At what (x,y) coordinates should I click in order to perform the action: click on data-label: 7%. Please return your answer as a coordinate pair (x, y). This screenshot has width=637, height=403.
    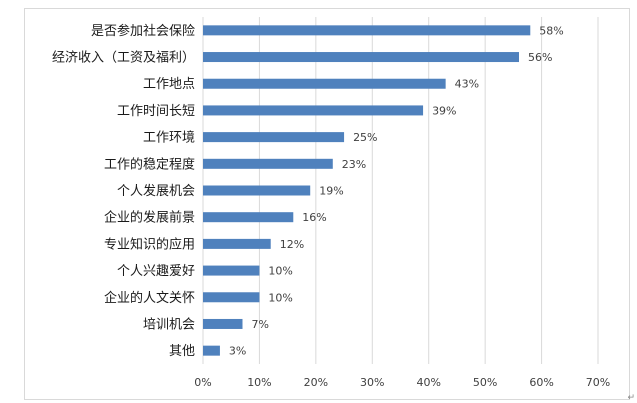
    Looking at the image, I should click on (260, 324).